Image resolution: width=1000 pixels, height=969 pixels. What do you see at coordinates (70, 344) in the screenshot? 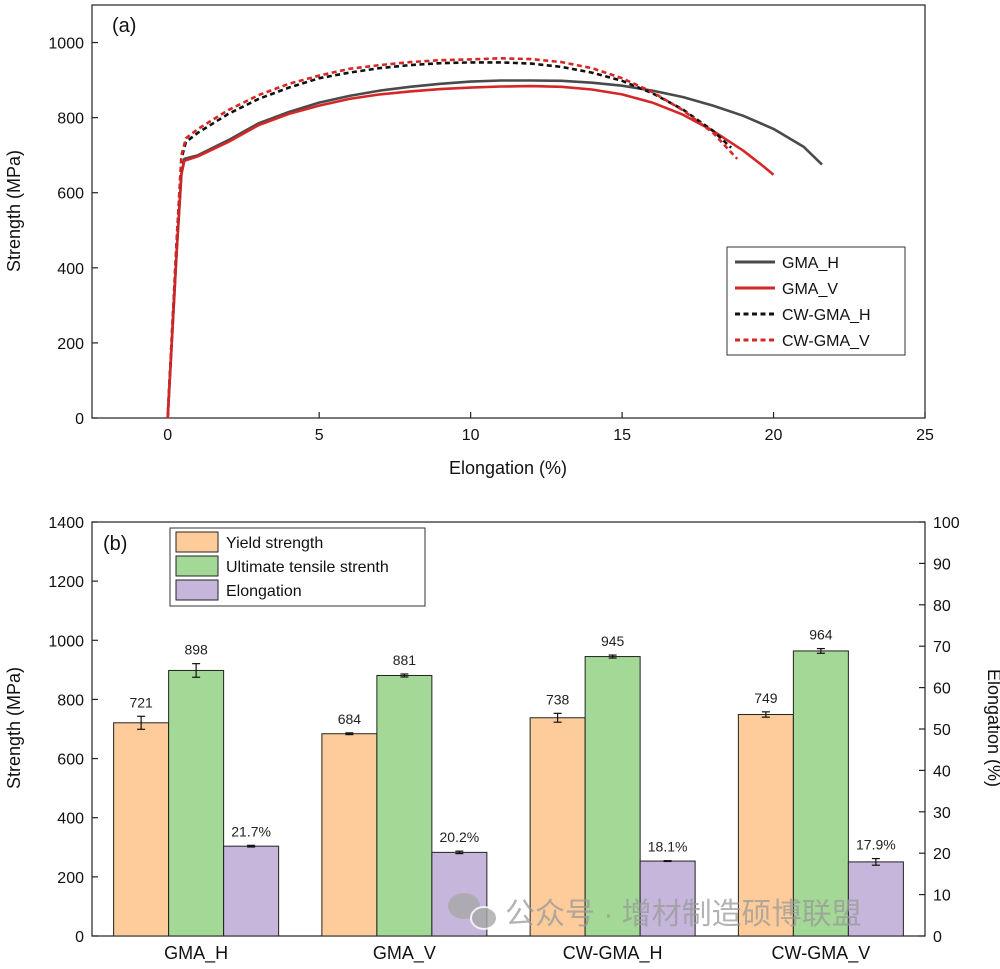
I see `y-tick-label-a: 200` at bounding box center [70, 344].